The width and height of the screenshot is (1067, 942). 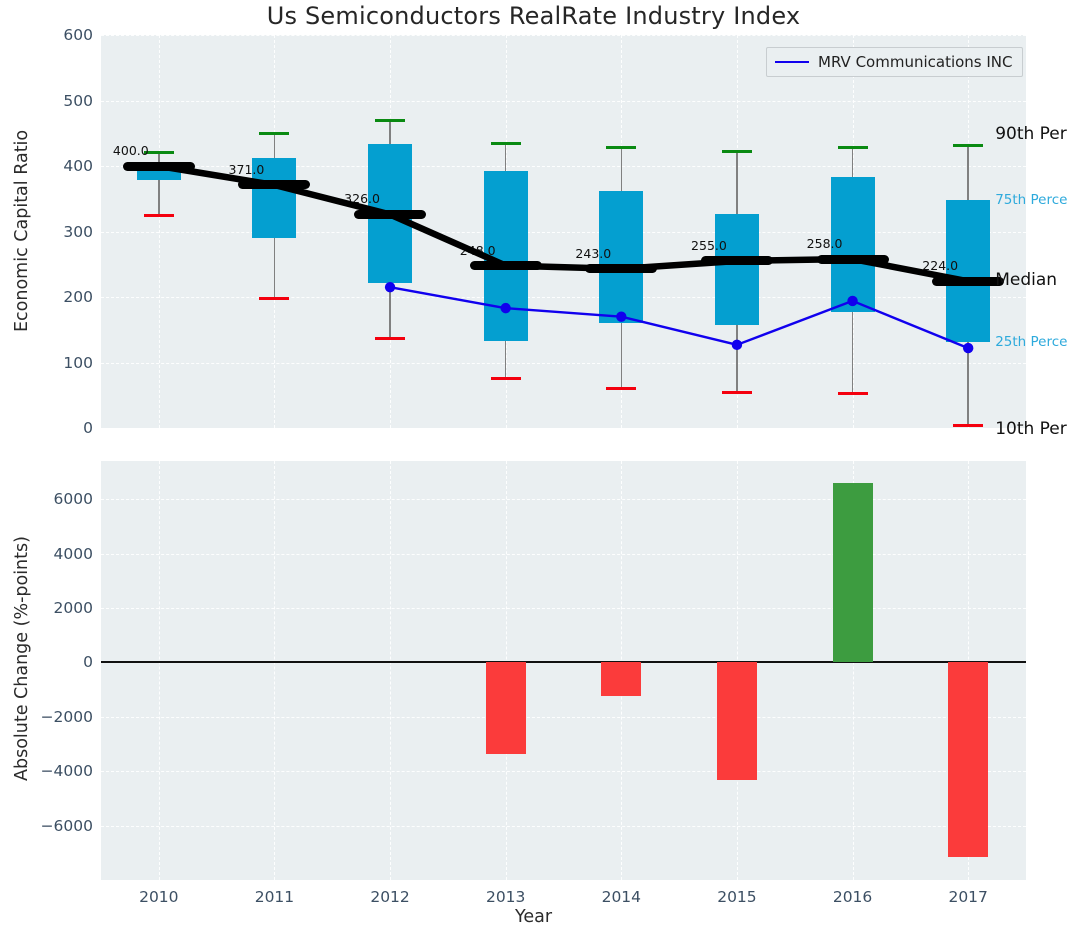 I want to click on y-tick-label: −4000, so click(x=66, y=771).